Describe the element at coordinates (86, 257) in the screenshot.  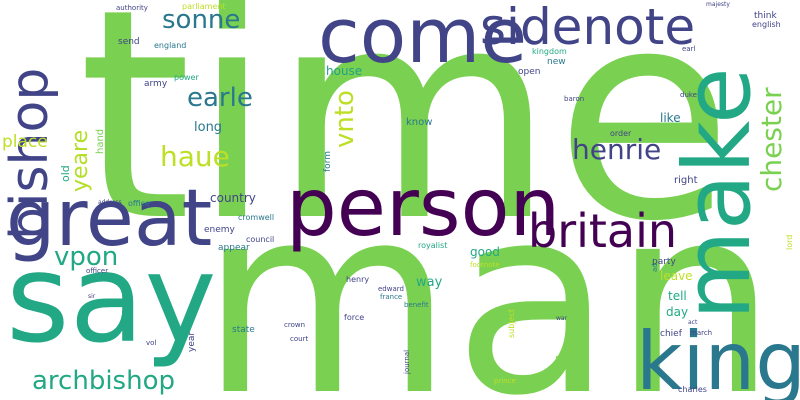
I see `word-vpon: vpon` at that location.